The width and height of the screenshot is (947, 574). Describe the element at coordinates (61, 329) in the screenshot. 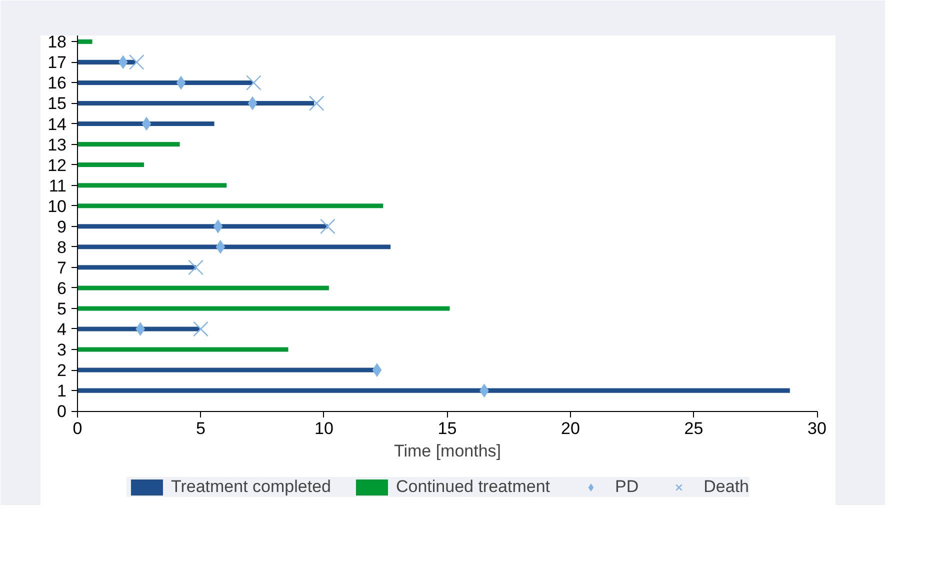

I see `y-tick-label: 4` at that location.